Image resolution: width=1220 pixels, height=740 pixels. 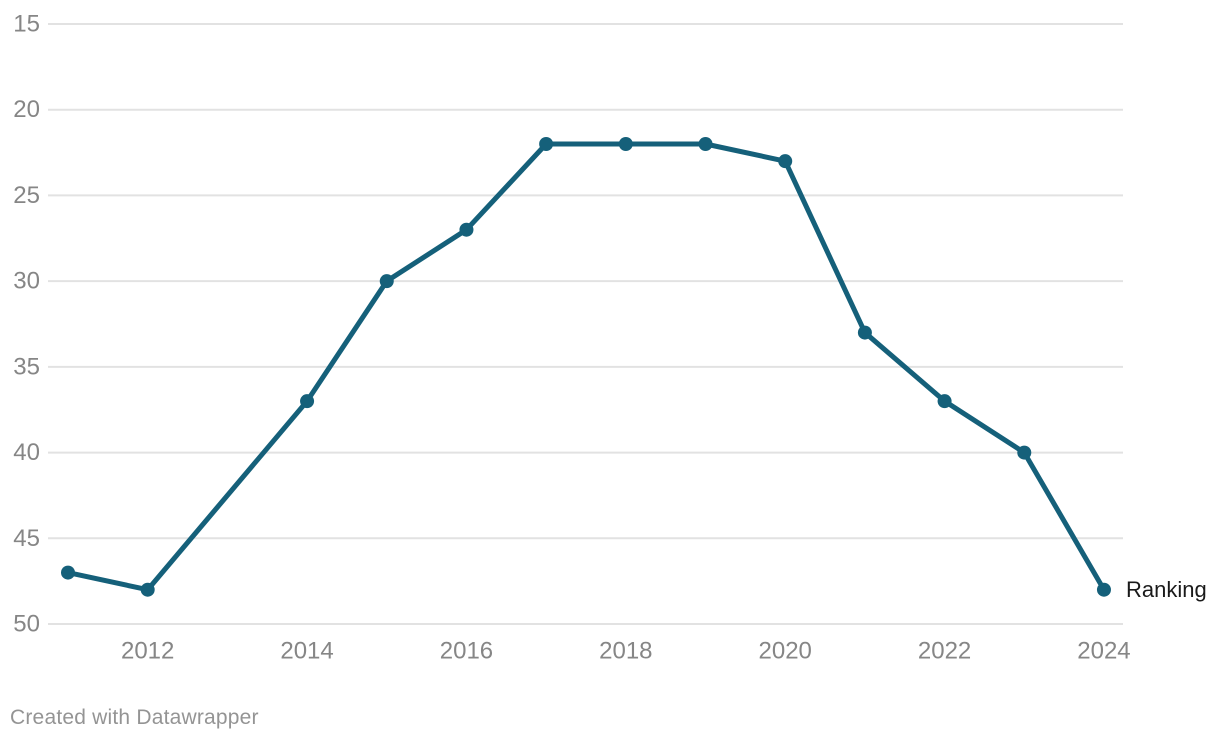 I want to click on y-tick-label: 35, so click(x=26, y=366).